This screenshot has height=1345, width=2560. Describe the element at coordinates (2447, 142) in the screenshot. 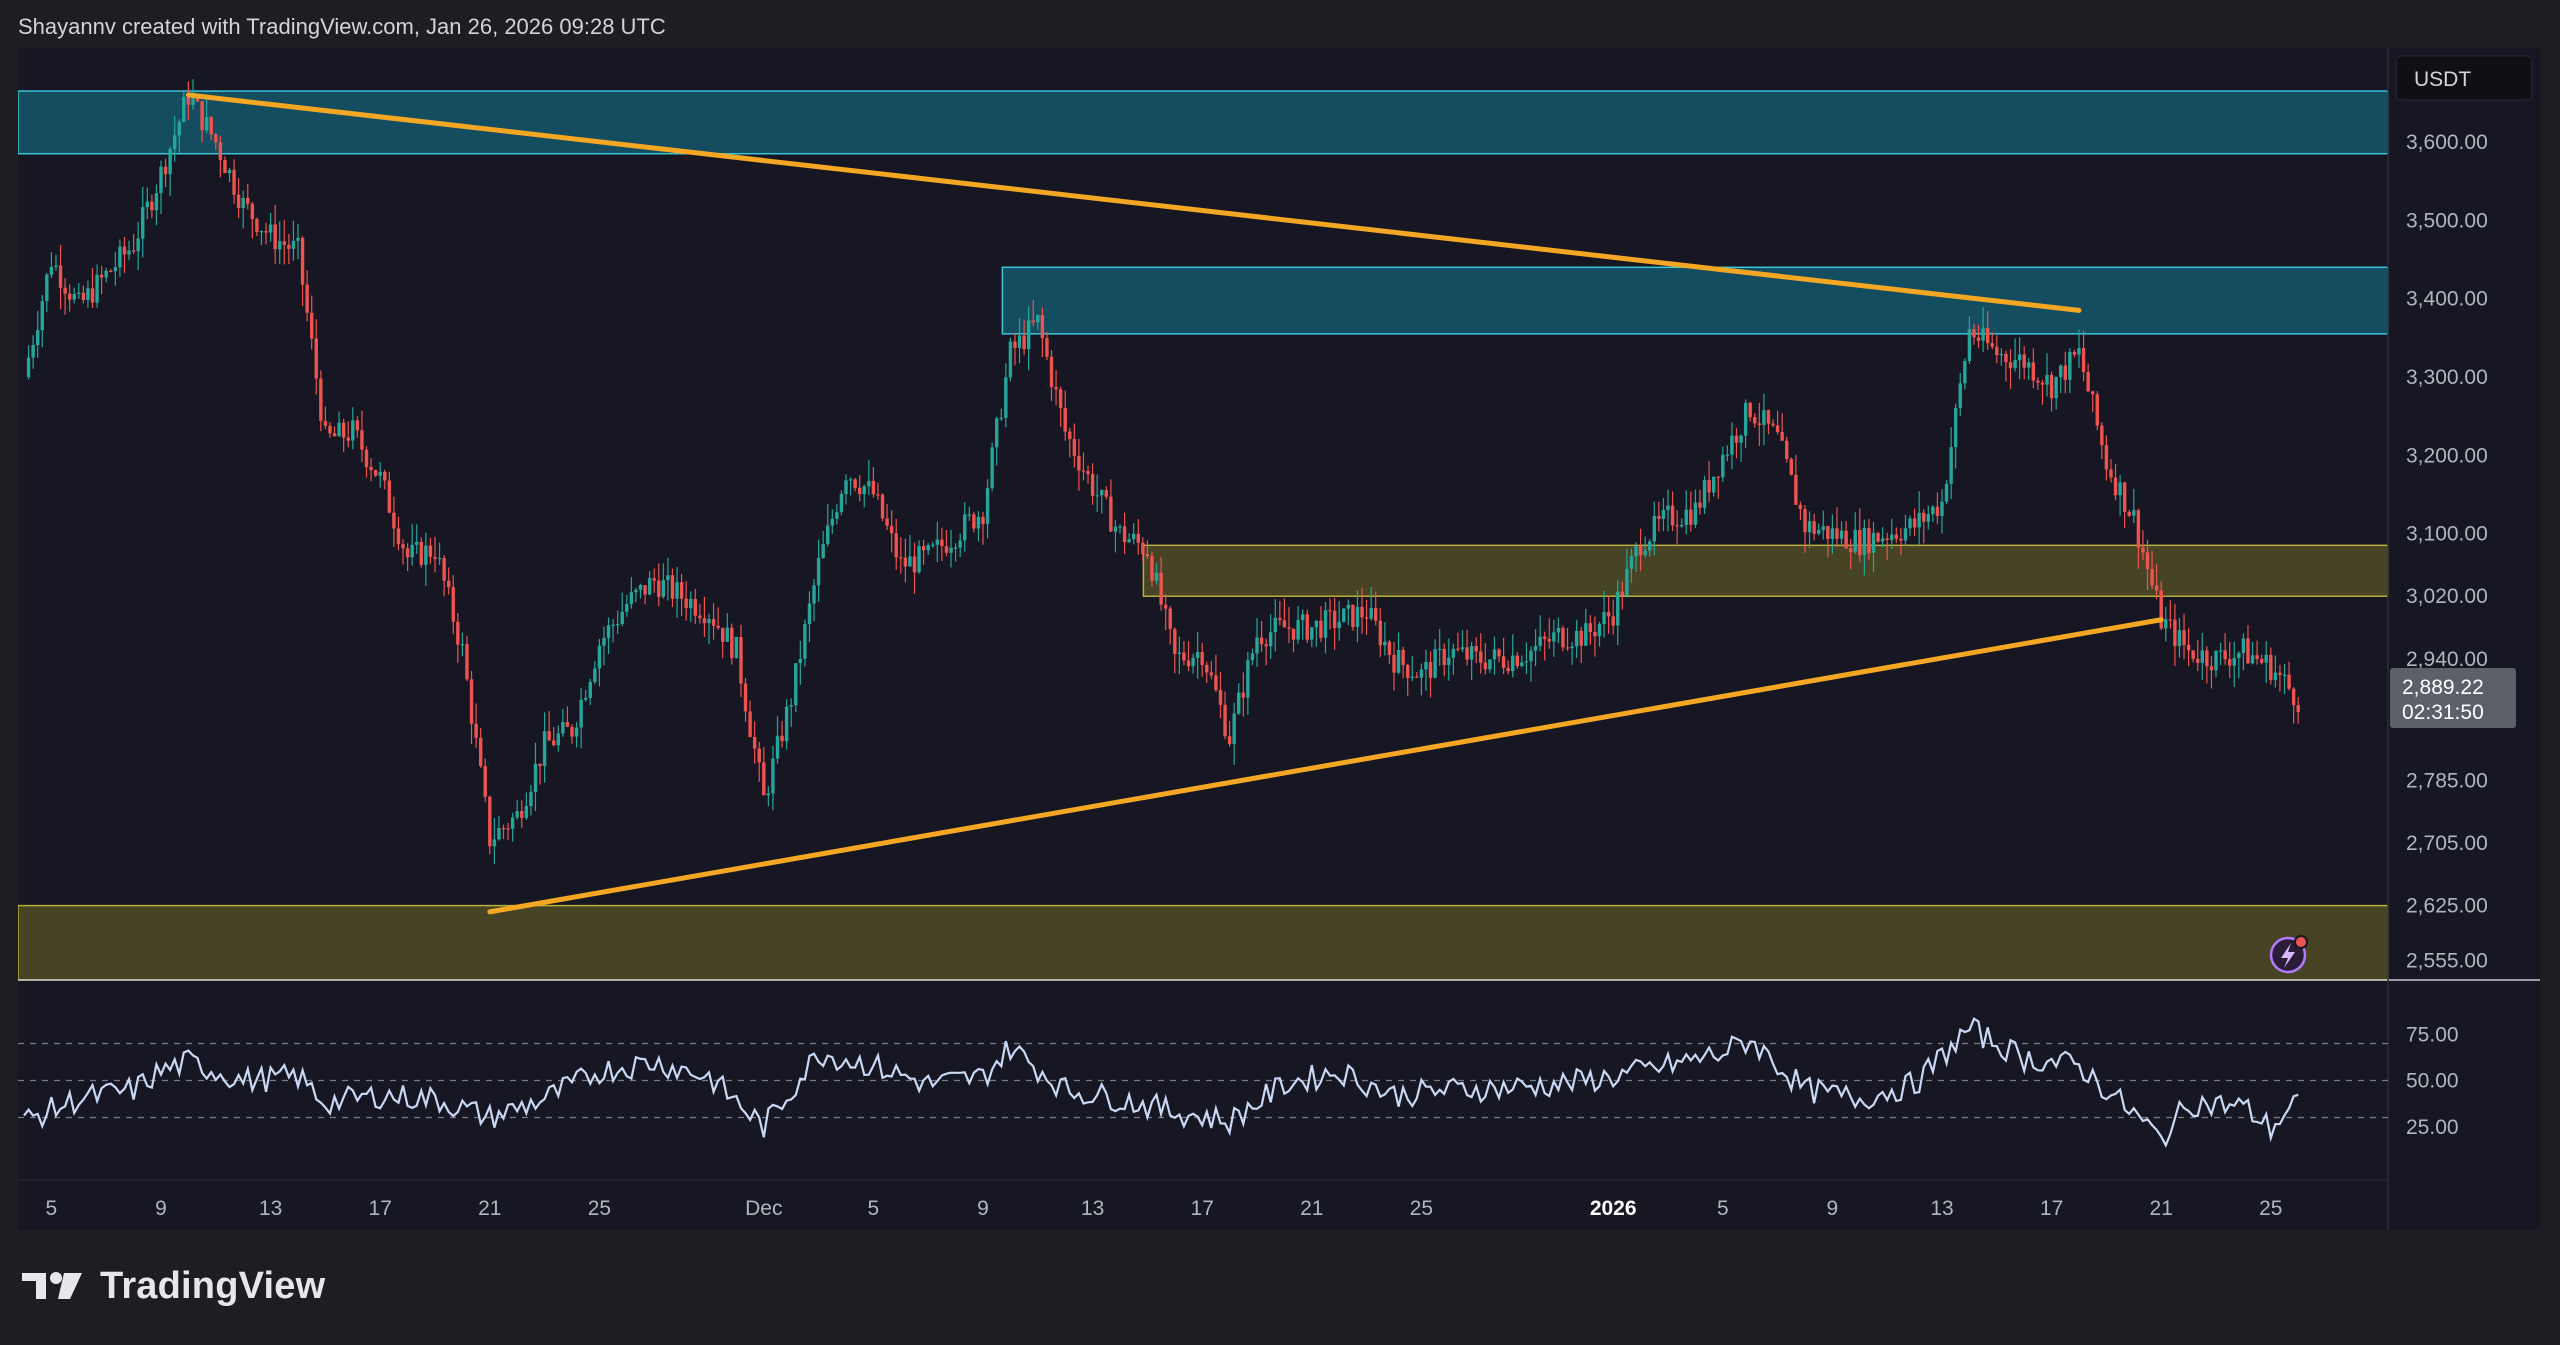

I see `price-tick-label: 3,600.00` at that location.